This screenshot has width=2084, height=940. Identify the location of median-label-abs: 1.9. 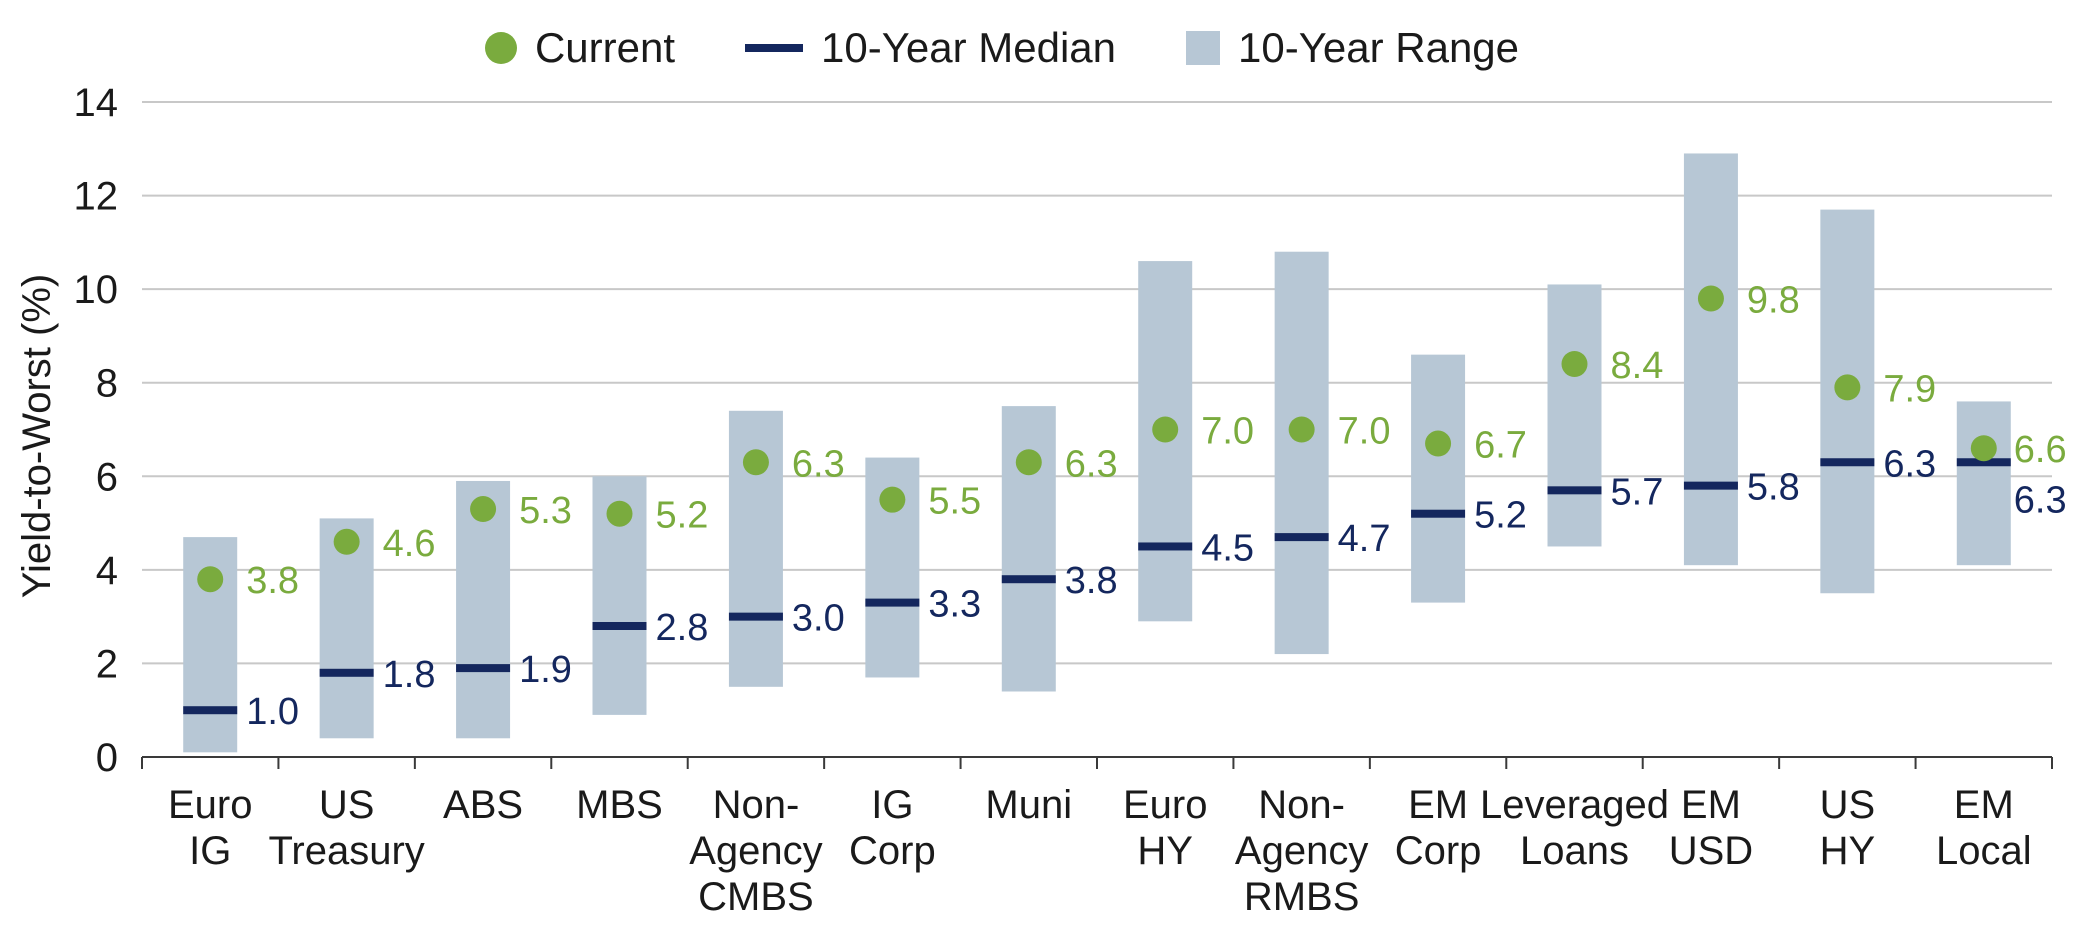
(545, 670).